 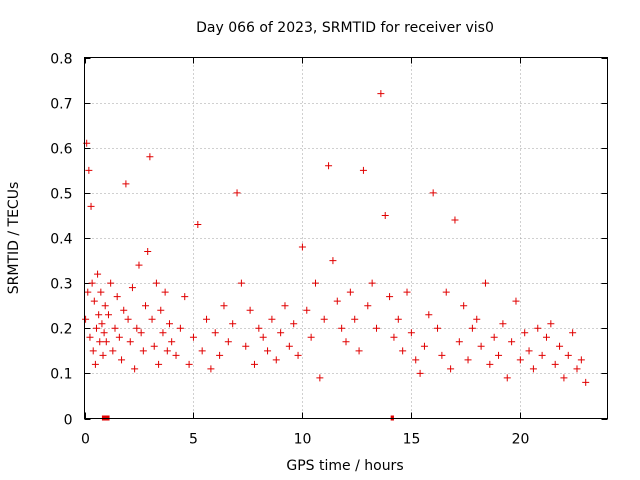 What do you see at coordinates (61, 195) in the screenshot?
I see `y-tick-label: 0.5` at bounding box center [61, 195].